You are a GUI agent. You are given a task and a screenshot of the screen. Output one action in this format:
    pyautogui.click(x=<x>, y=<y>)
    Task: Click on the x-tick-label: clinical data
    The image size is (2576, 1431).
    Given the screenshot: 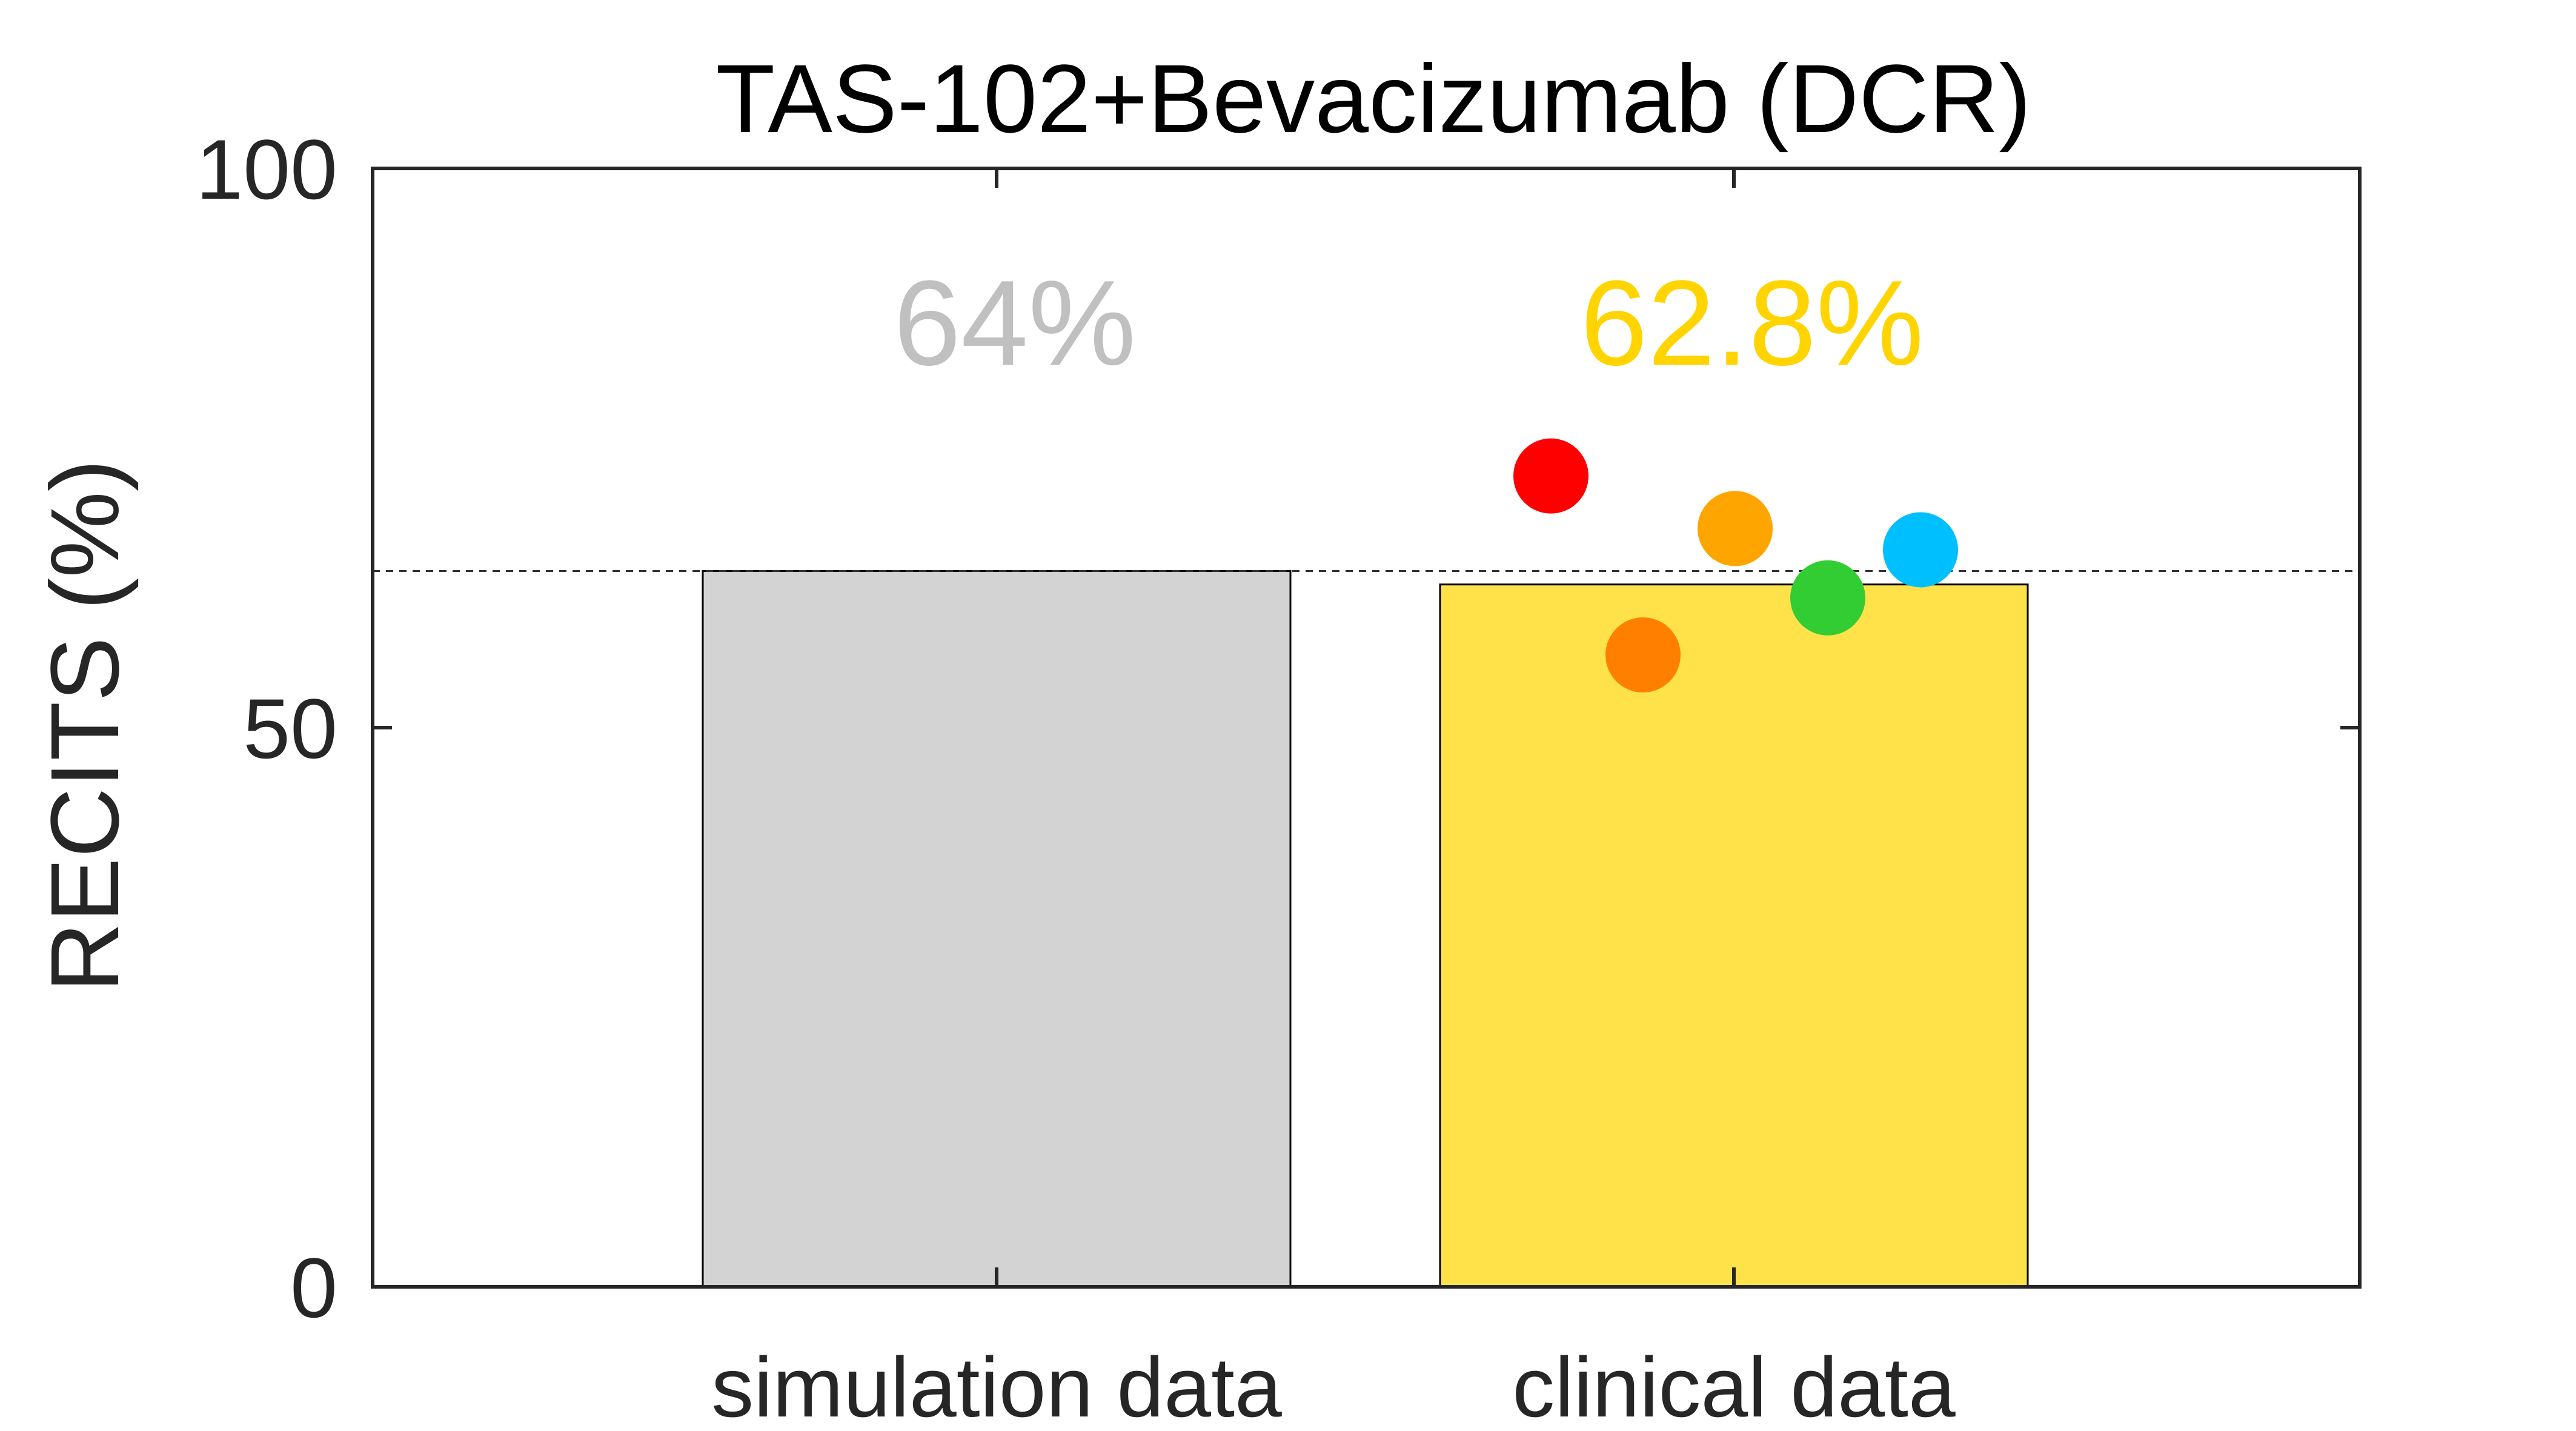 What is the action you would take?
    pyautogui.click(x=1734, y=1385)
    